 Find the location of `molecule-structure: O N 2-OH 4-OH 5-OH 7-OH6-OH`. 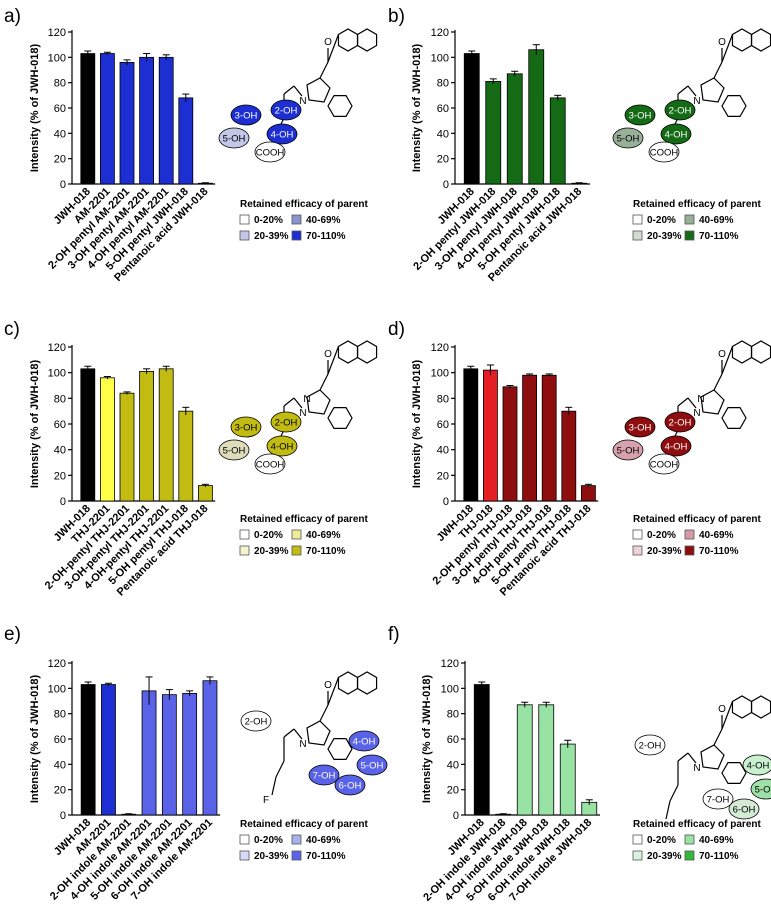

molecule-structure: O N 2-OH 4-OH 5-OH 7-OH6-OH is located at coordinates (702, 757).